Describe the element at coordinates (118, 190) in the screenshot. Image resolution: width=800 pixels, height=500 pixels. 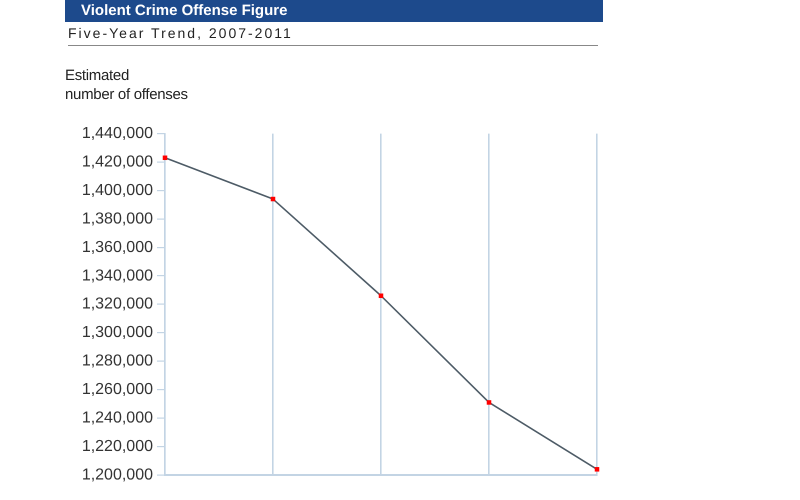
I see `y-tick-label: 1,400,000` at that location.